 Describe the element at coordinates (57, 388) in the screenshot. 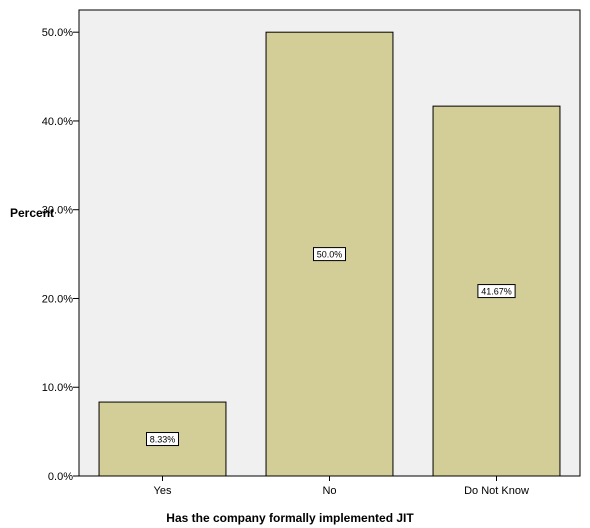

I see `y-tick-label: 10.0%` at that location.